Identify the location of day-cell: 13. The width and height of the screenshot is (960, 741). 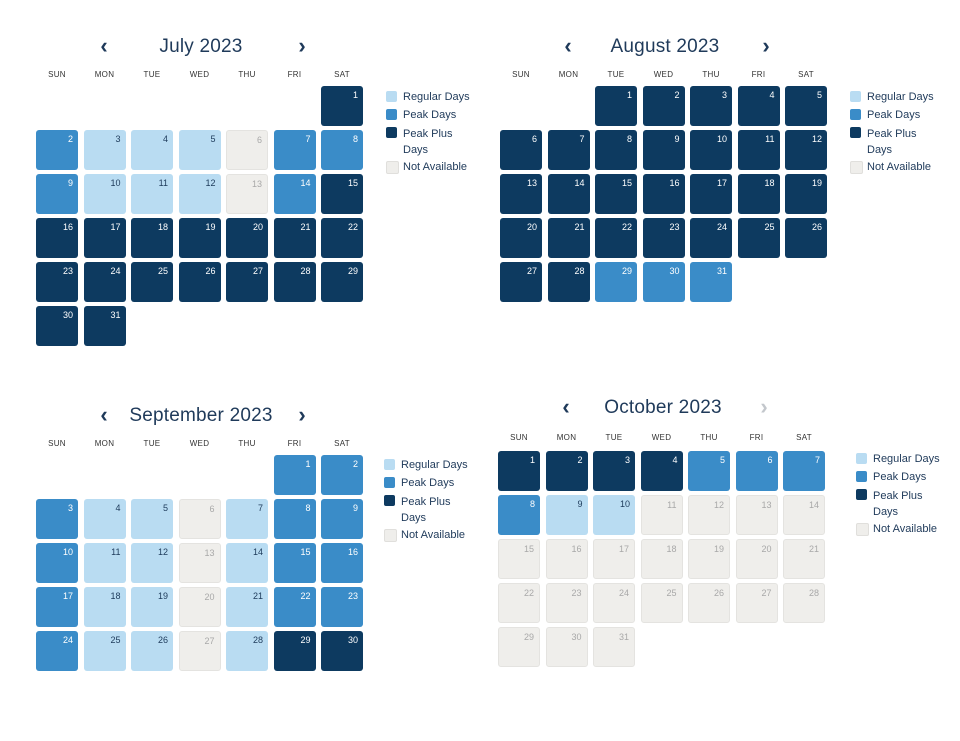
(521, 194).